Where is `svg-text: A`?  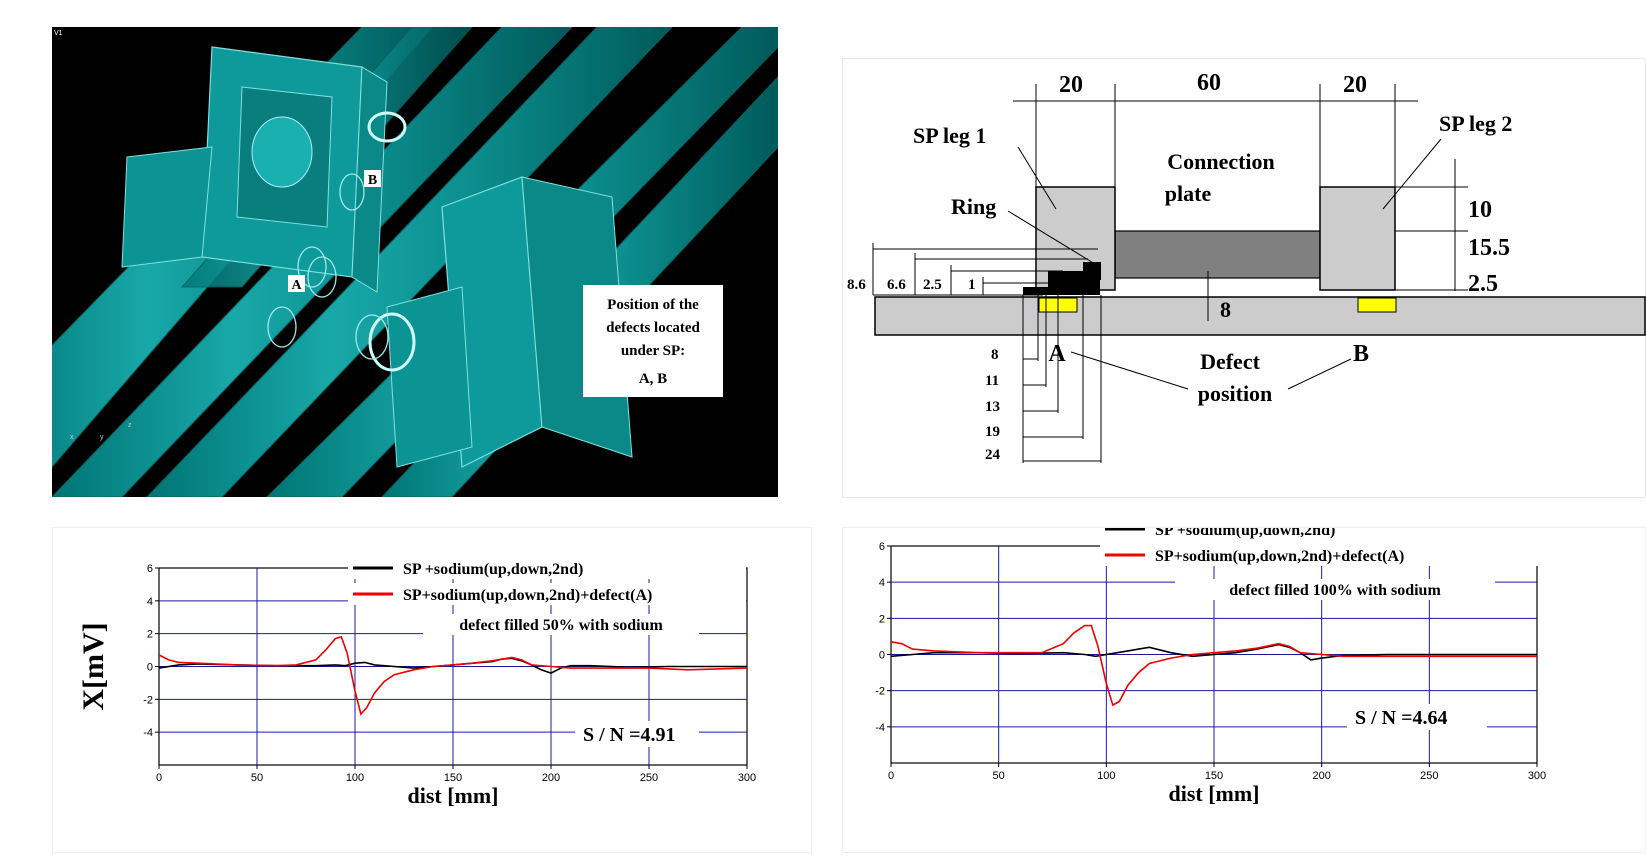 svg-text: A is located at coordinates (296, 285).